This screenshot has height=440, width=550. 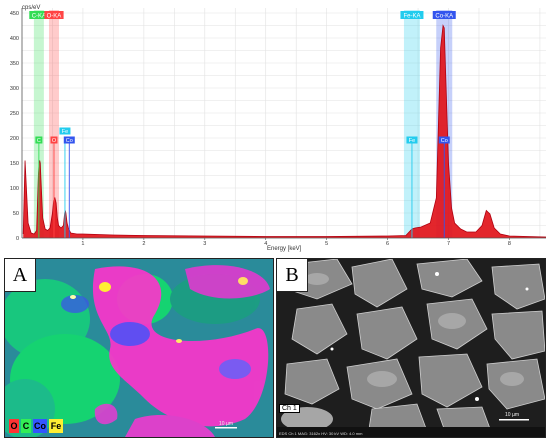 What do you see at coordinates (17, 239) in the screenshot?
I see `y-tick-label: 0` at bounding box center [17, 239].